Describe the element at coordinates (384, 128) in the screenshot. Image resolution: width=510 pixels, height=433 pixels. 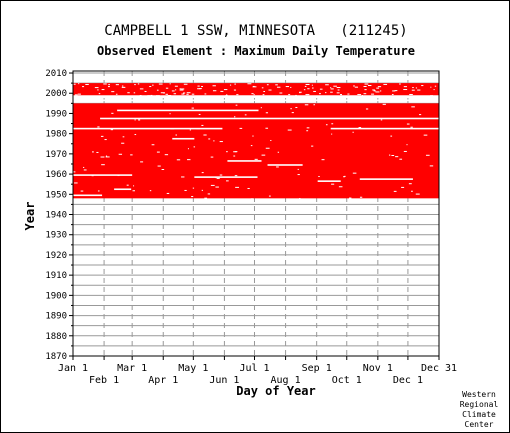
I see `missing-data-gap` at that location.